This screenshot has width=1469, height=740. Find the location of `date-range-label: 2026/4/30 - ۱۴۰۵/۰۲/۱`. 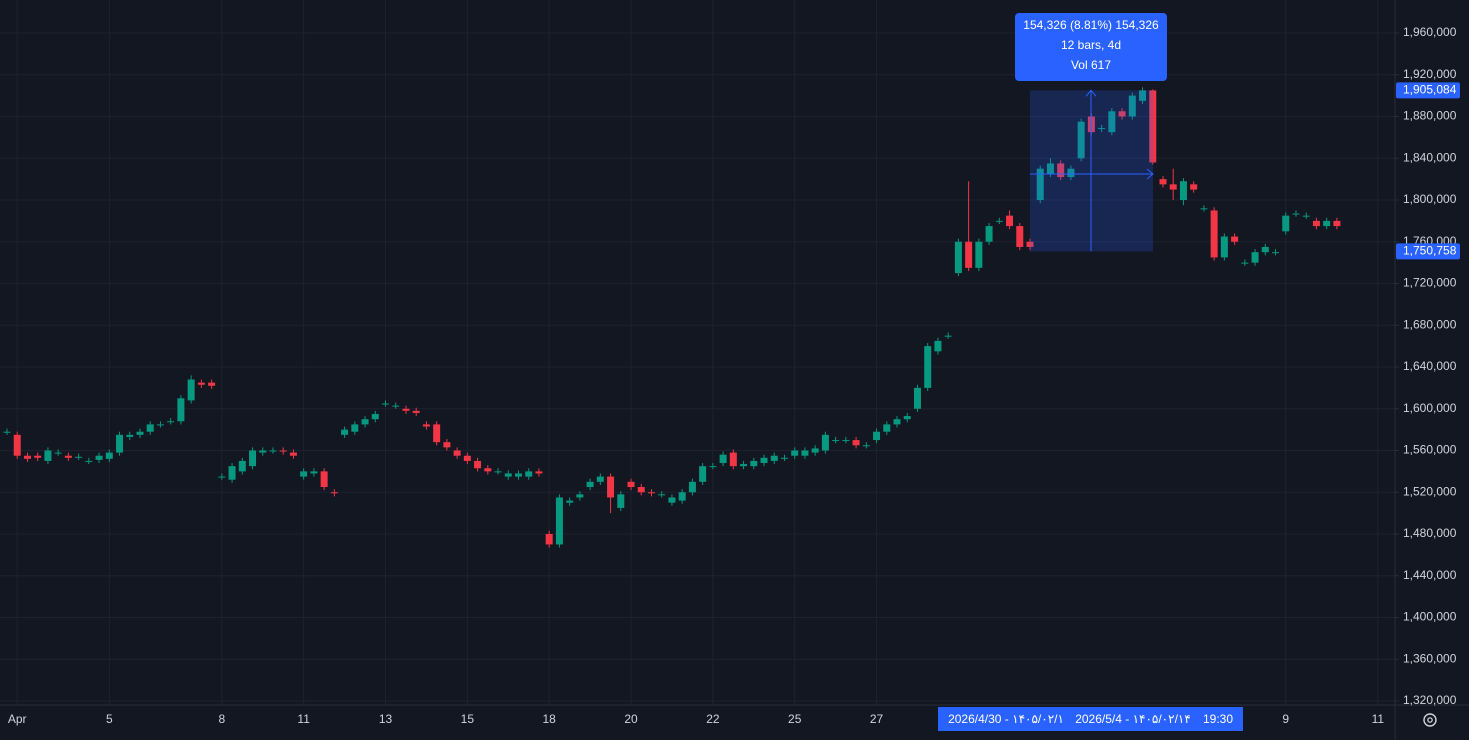

date-range-label: 2026/4/30 - ۱۴۰۵/۰۲/۱ is located at coordinates (1006, 719).